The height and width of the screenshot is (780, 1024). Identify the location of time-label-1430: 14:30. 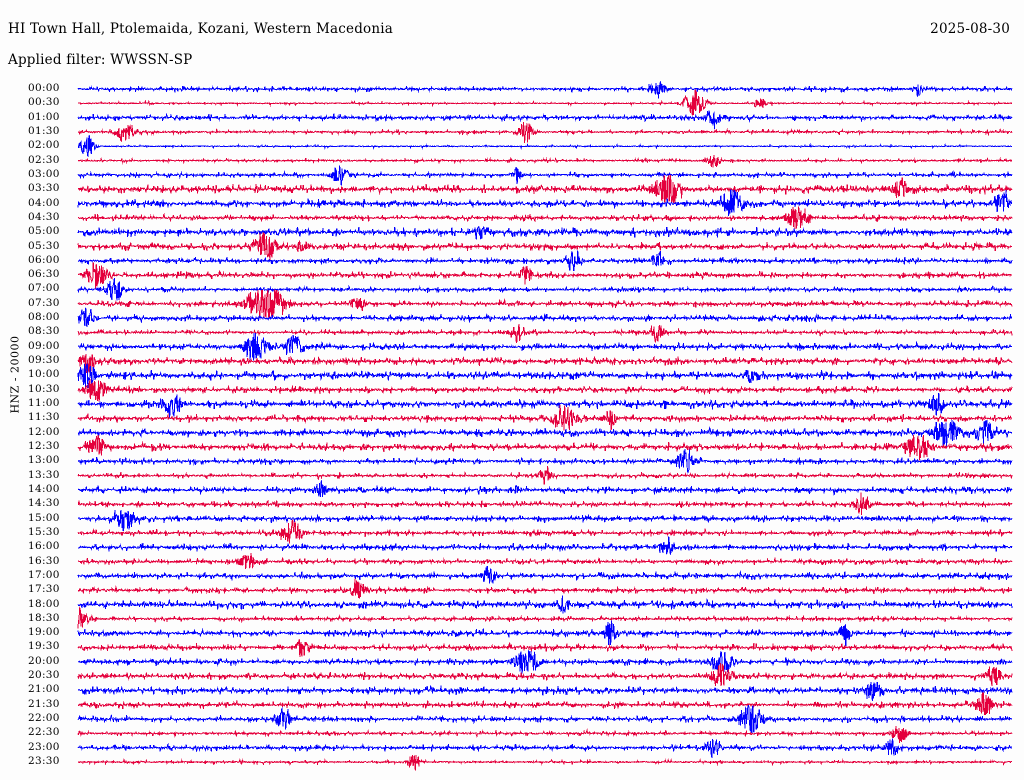
(44, 503).